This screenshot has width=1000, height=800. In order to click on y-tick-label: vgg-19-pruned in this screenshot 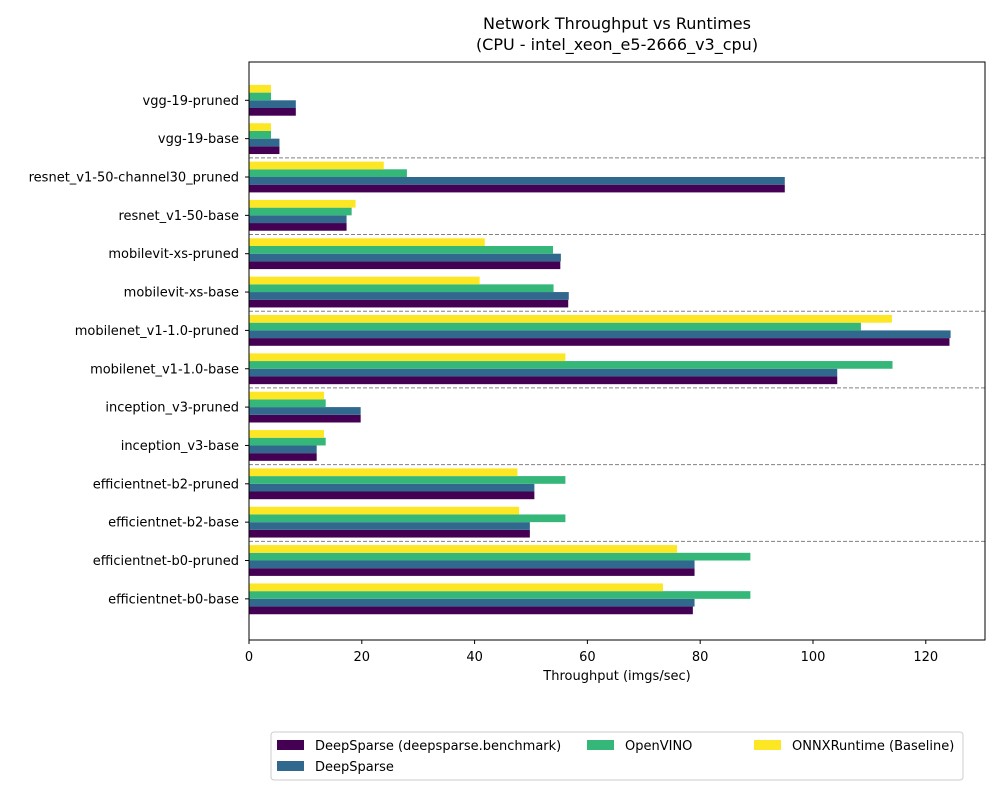, I will do `click(191, 101)`.